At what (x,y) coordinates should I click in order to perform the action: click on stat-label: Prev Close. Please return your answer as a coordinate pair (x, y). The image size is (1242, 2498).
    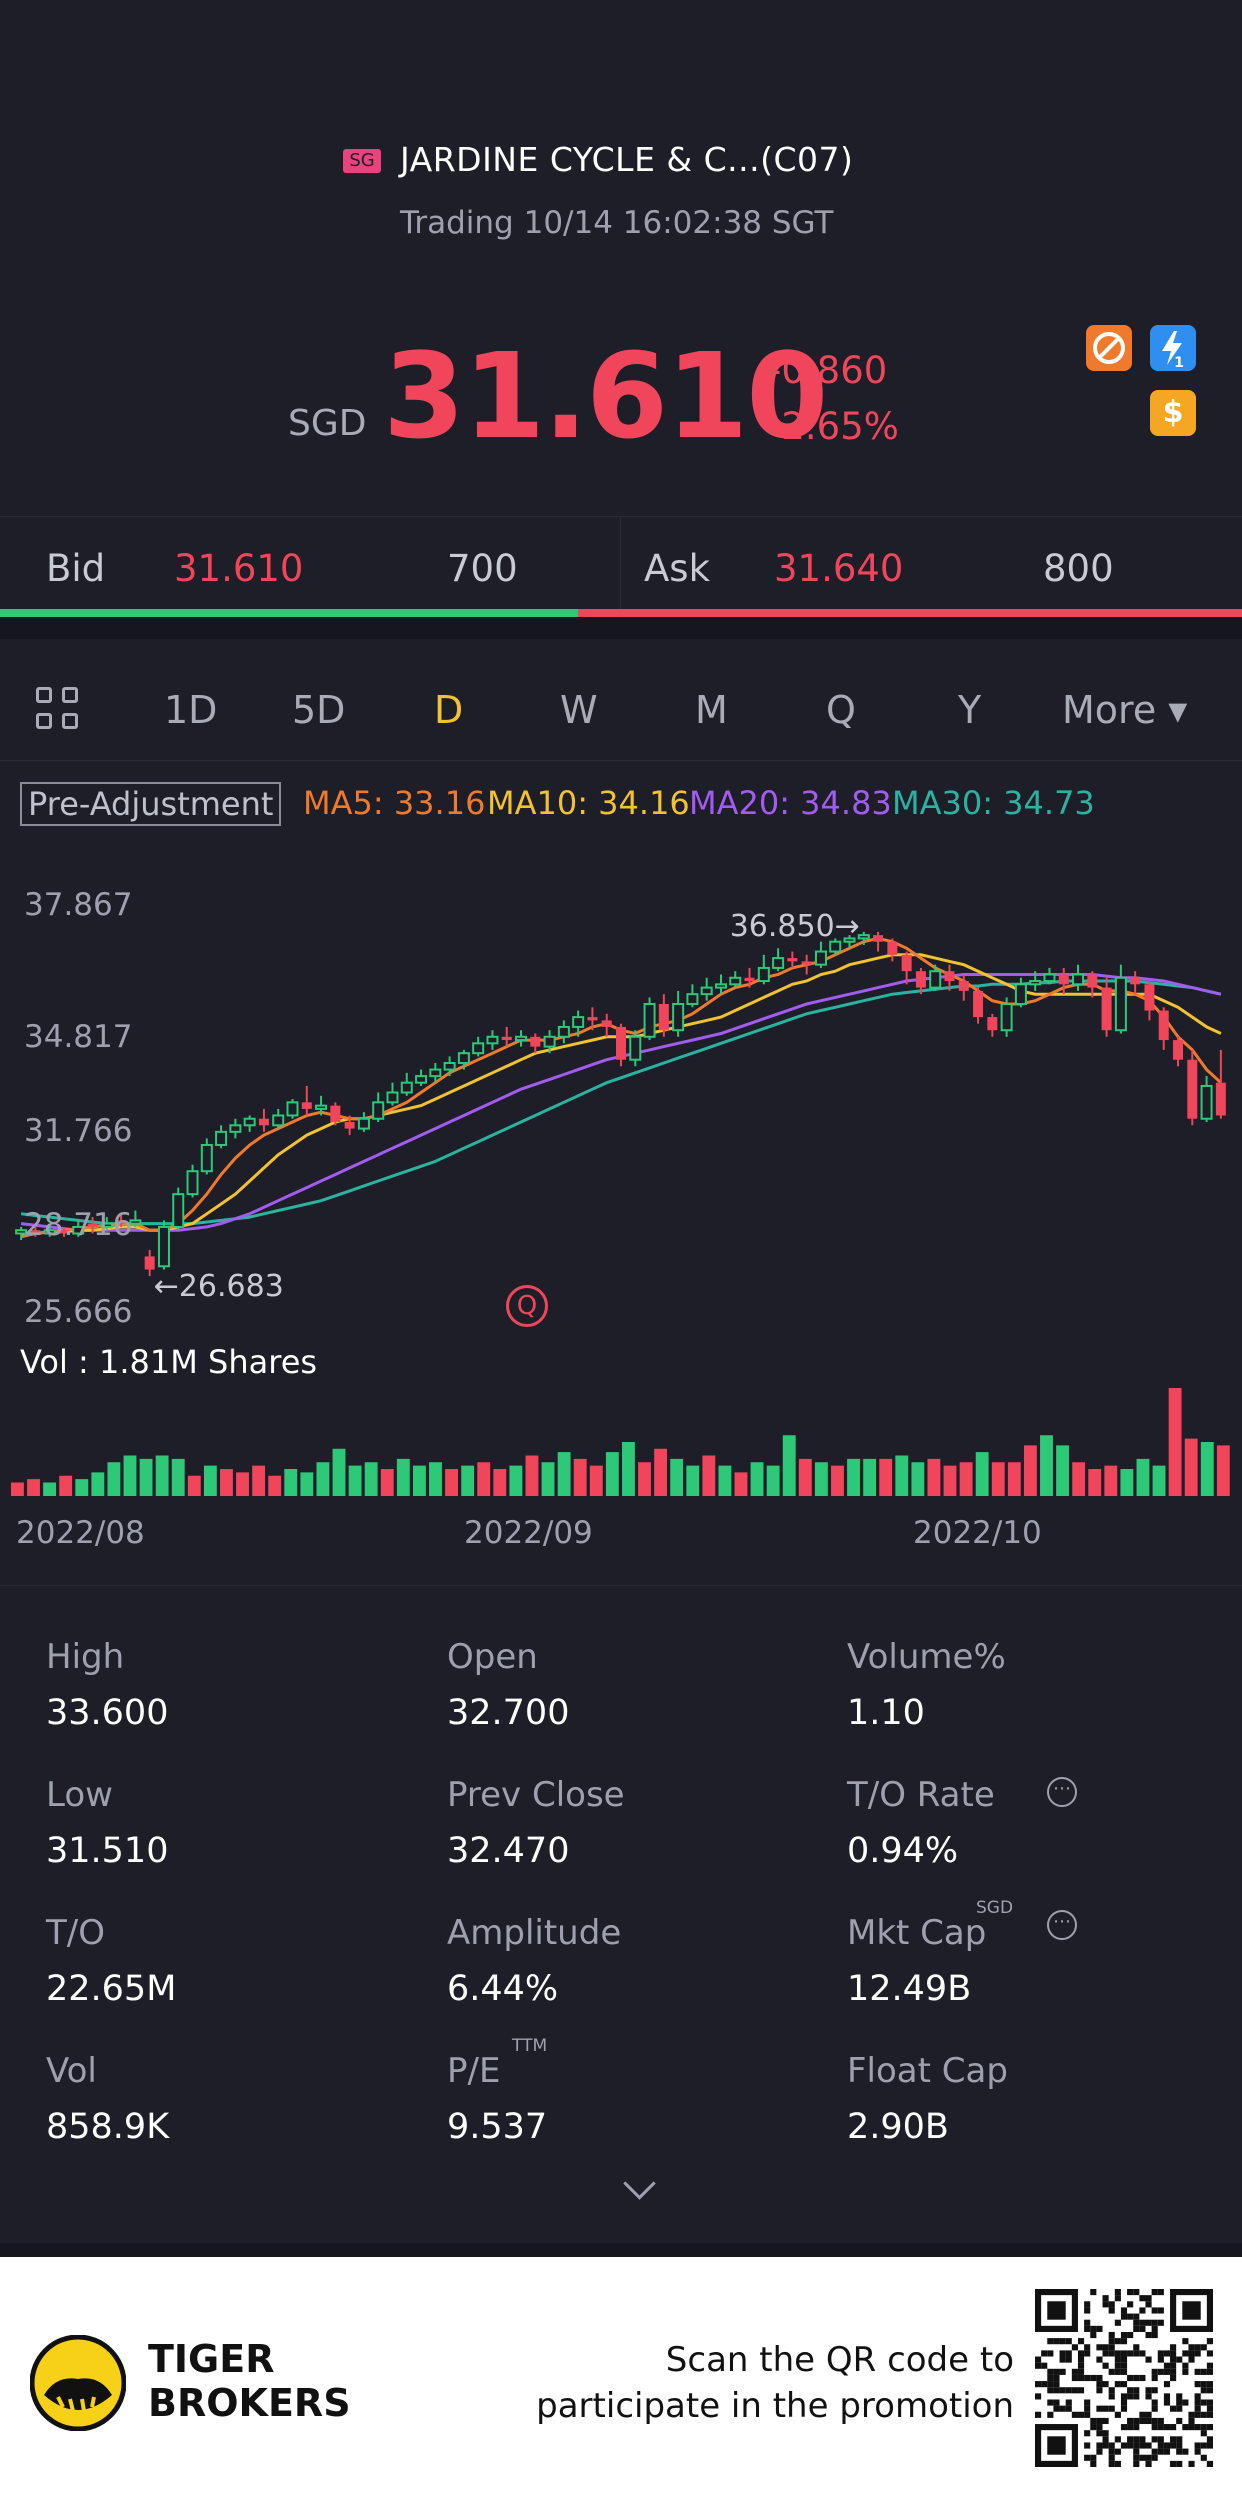
    Looking at the image, I should click on (536, 1795).